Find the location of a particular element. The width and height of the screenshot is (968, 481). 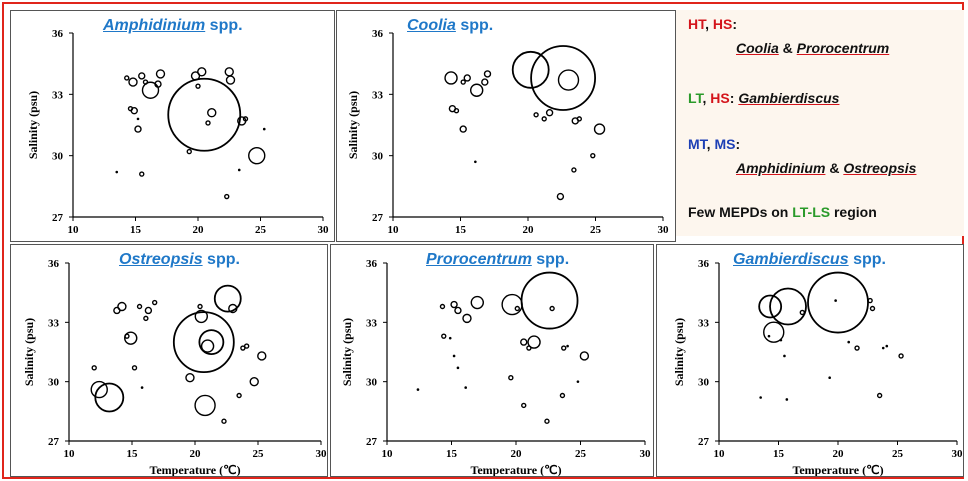

legend-ms: MS is located at coordinates (725, 144).